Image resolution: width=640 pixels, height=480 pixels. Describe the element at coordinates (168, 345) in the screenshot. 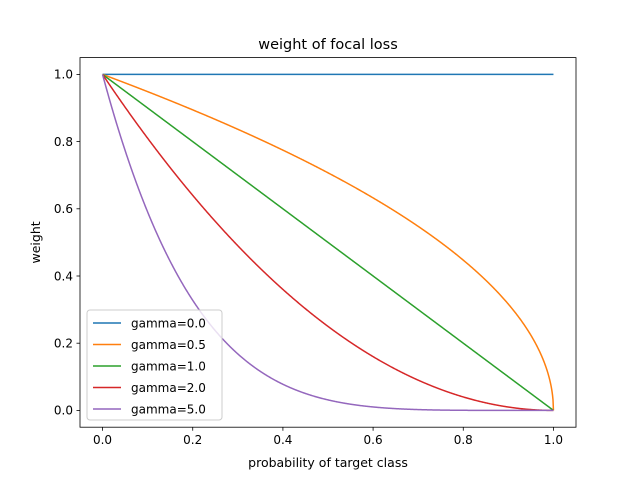

I see `legend-label: gamma=0.5` at that location.